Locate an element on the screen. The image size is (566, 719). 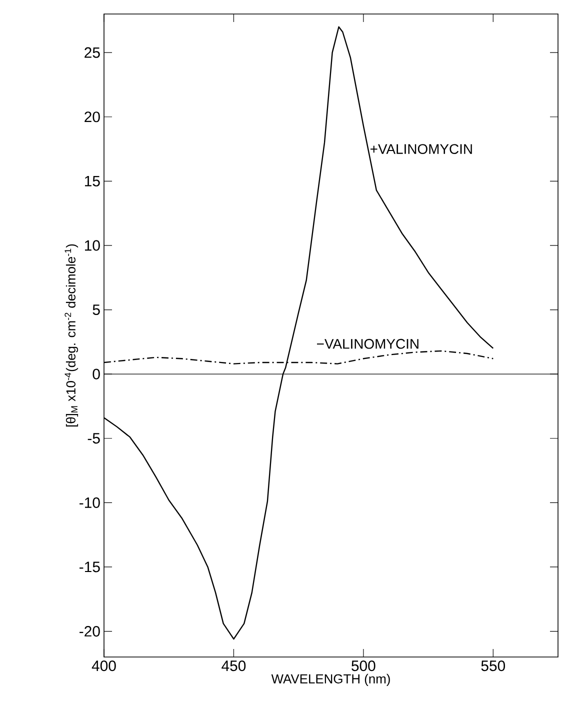
annotation: −VALINOMYCIN is located at coordinates (367, 343).